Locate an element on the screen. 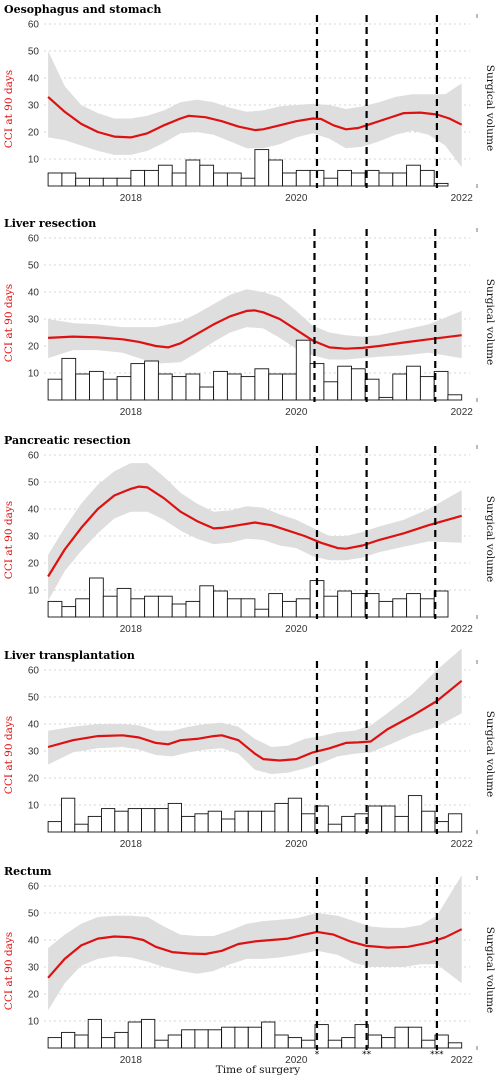 This screenshot has width=498, height=1078. y2-axis-title: Surgical volume is located at coordinates (490, 754).